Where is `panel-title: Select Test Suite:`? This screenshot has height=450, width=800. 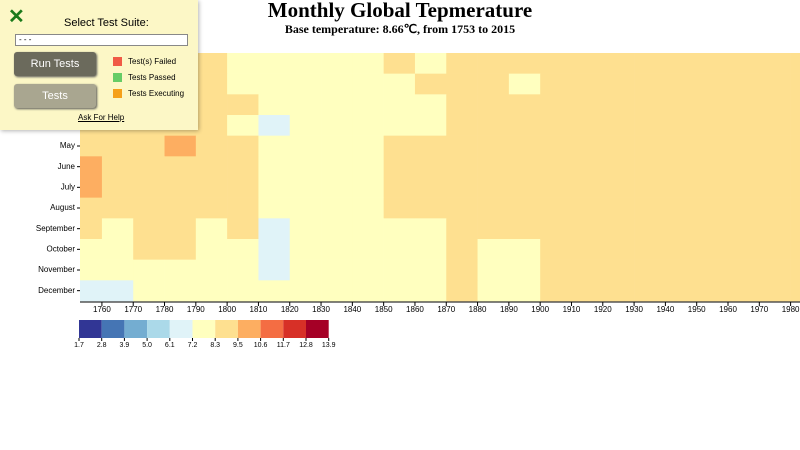
panel-title: Select Test Suite: is located at coordinates (106, 23).